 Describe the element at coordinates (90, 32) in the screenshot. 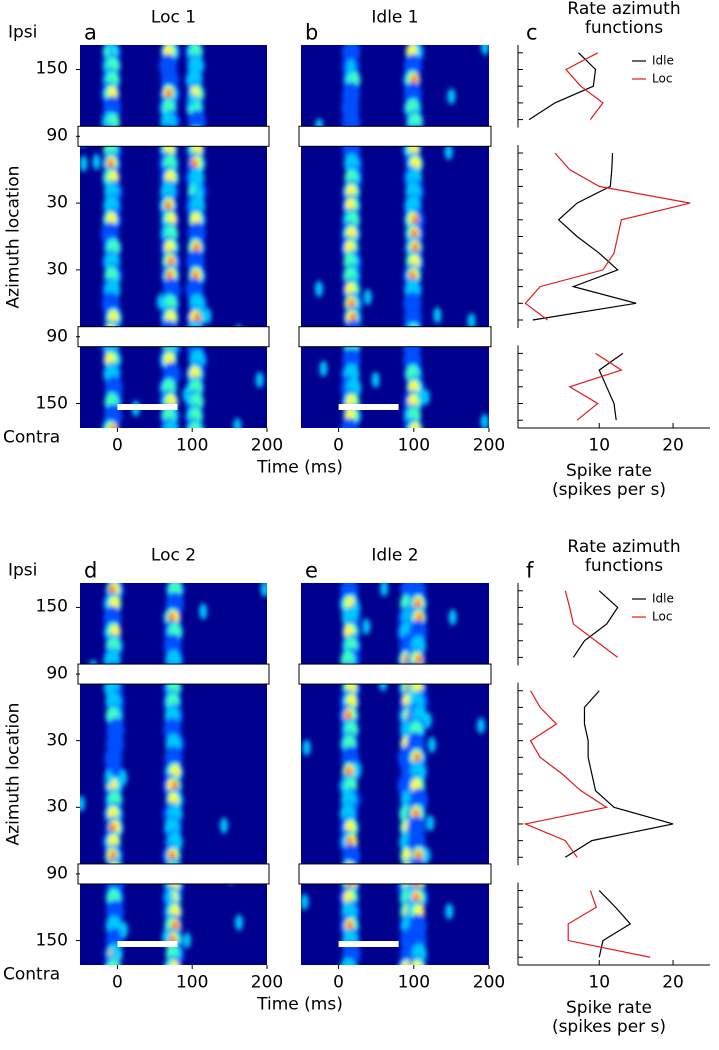

I see `panel-letter: a` at that location.